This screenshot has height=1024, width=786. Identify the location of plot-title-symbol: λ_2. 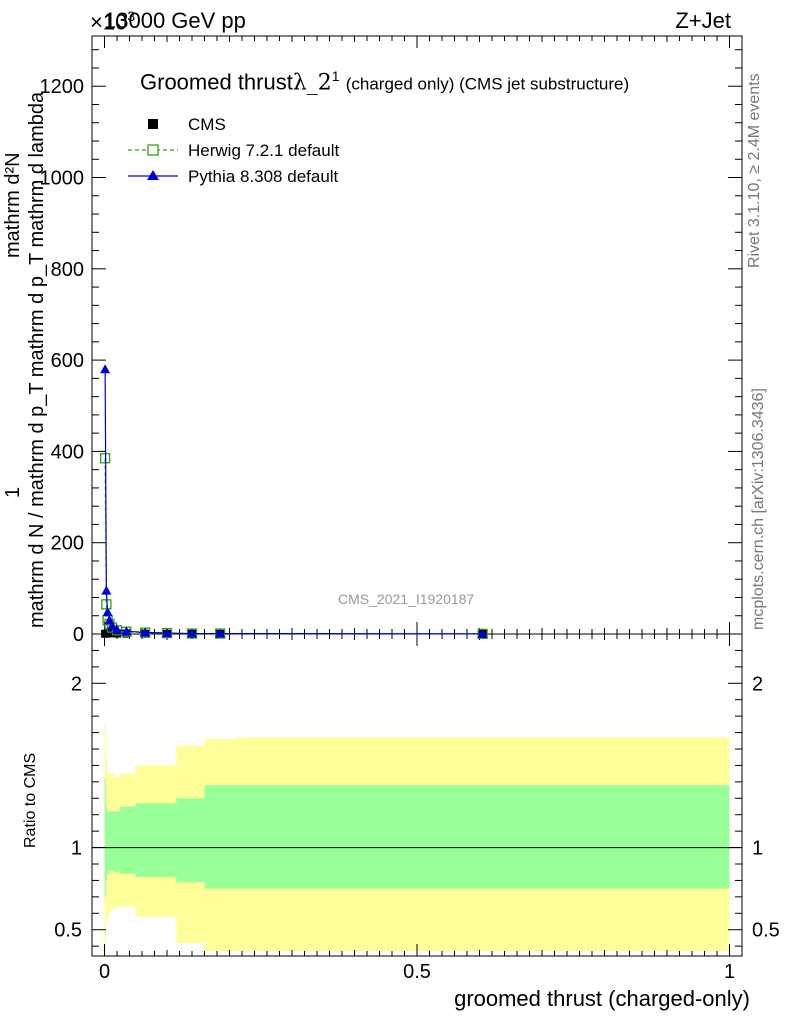
(312, 83).